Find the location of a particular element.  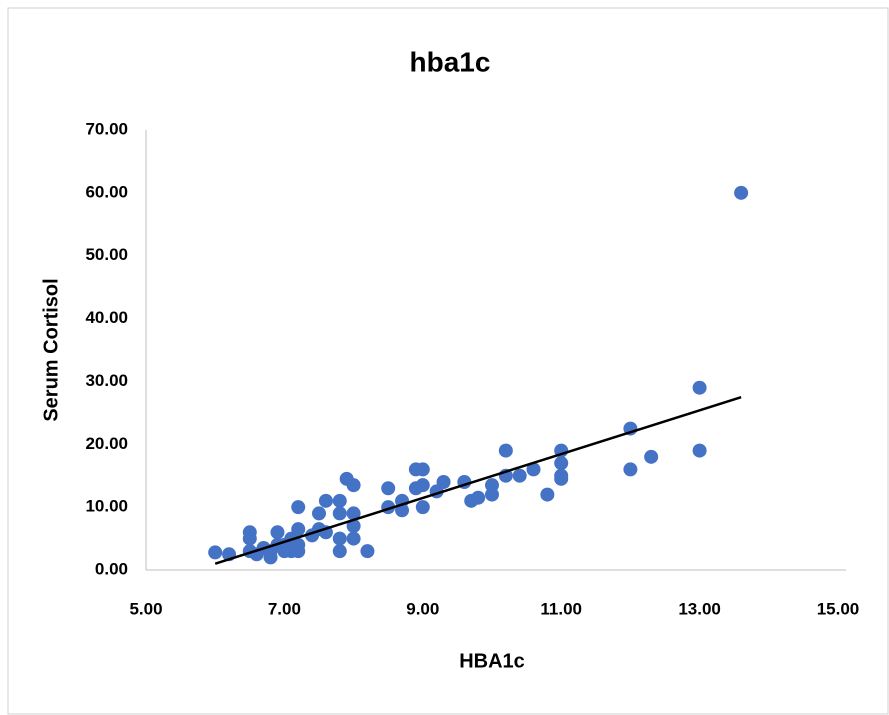

chart-title: hba1c is located at coordinates (450, 61).